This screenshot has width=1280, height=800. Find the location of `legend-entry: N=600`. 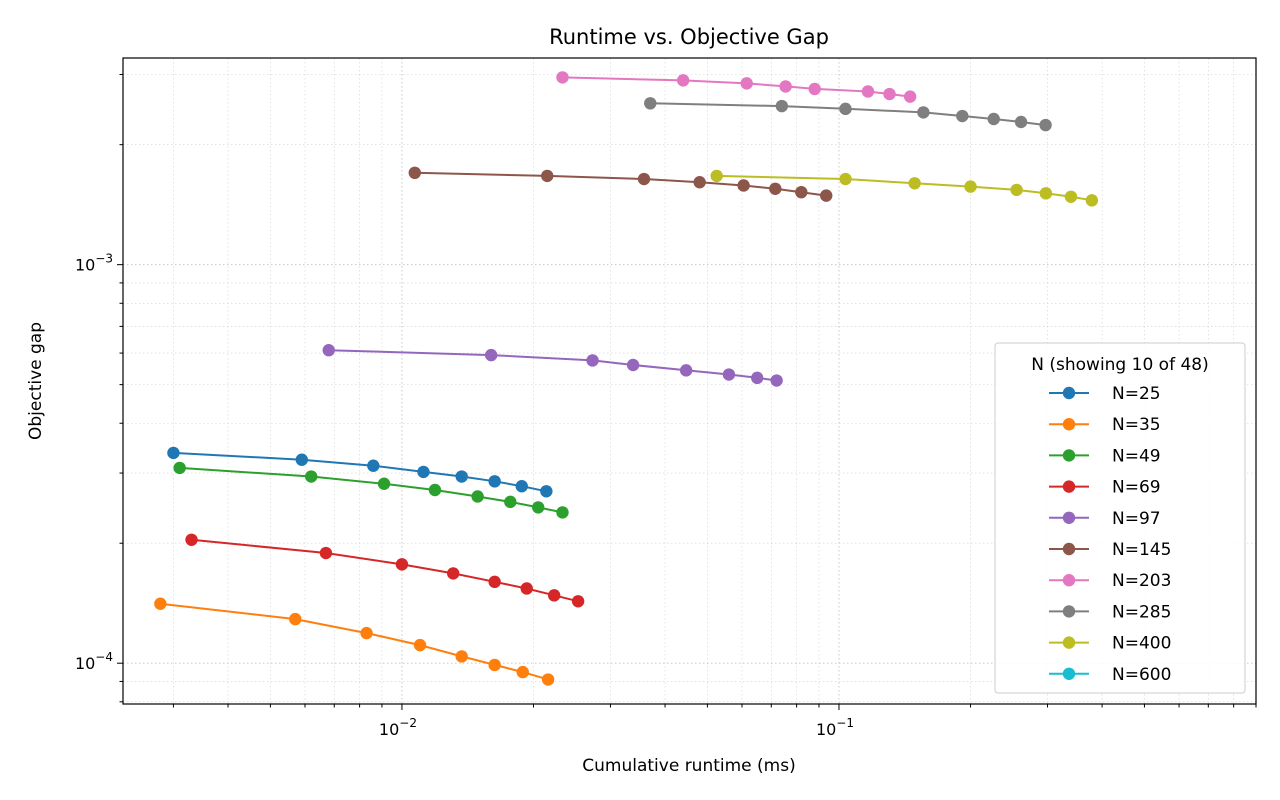

legend-entry: N=600 is located at coordinates (1110, 675).